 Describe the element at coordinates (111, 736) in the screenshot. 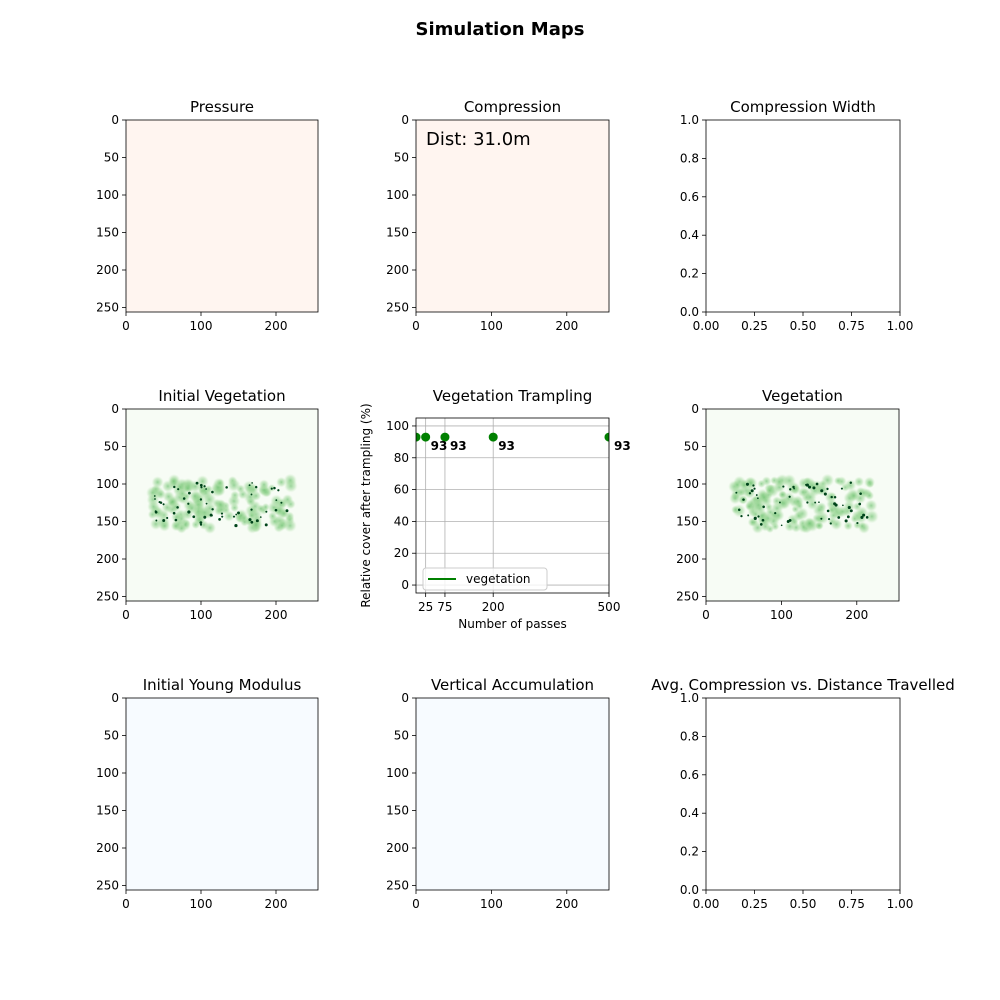

I see `initial-young-modulus-ytick-label: 50` at that location.